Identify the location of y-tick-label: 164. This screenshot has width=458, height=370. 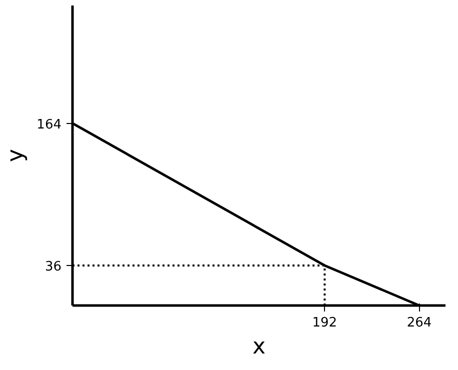
(49, 124).